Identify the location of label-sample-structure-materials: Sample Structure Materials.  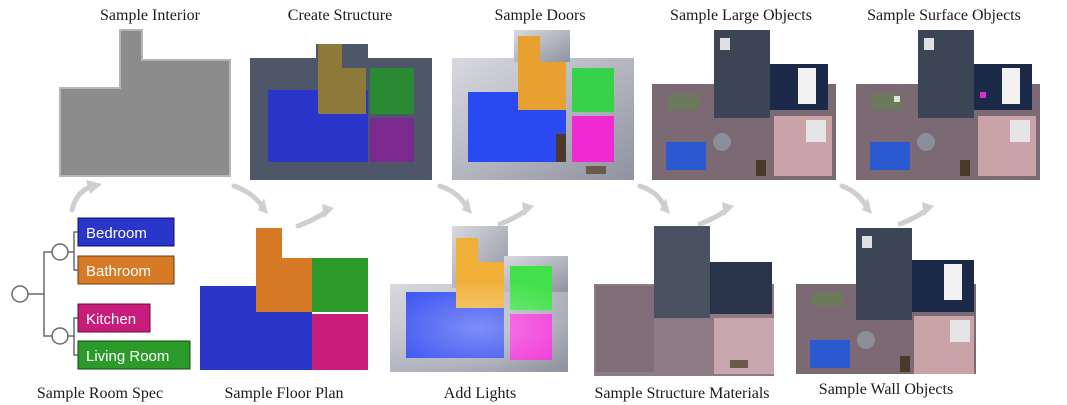
(681, 393).